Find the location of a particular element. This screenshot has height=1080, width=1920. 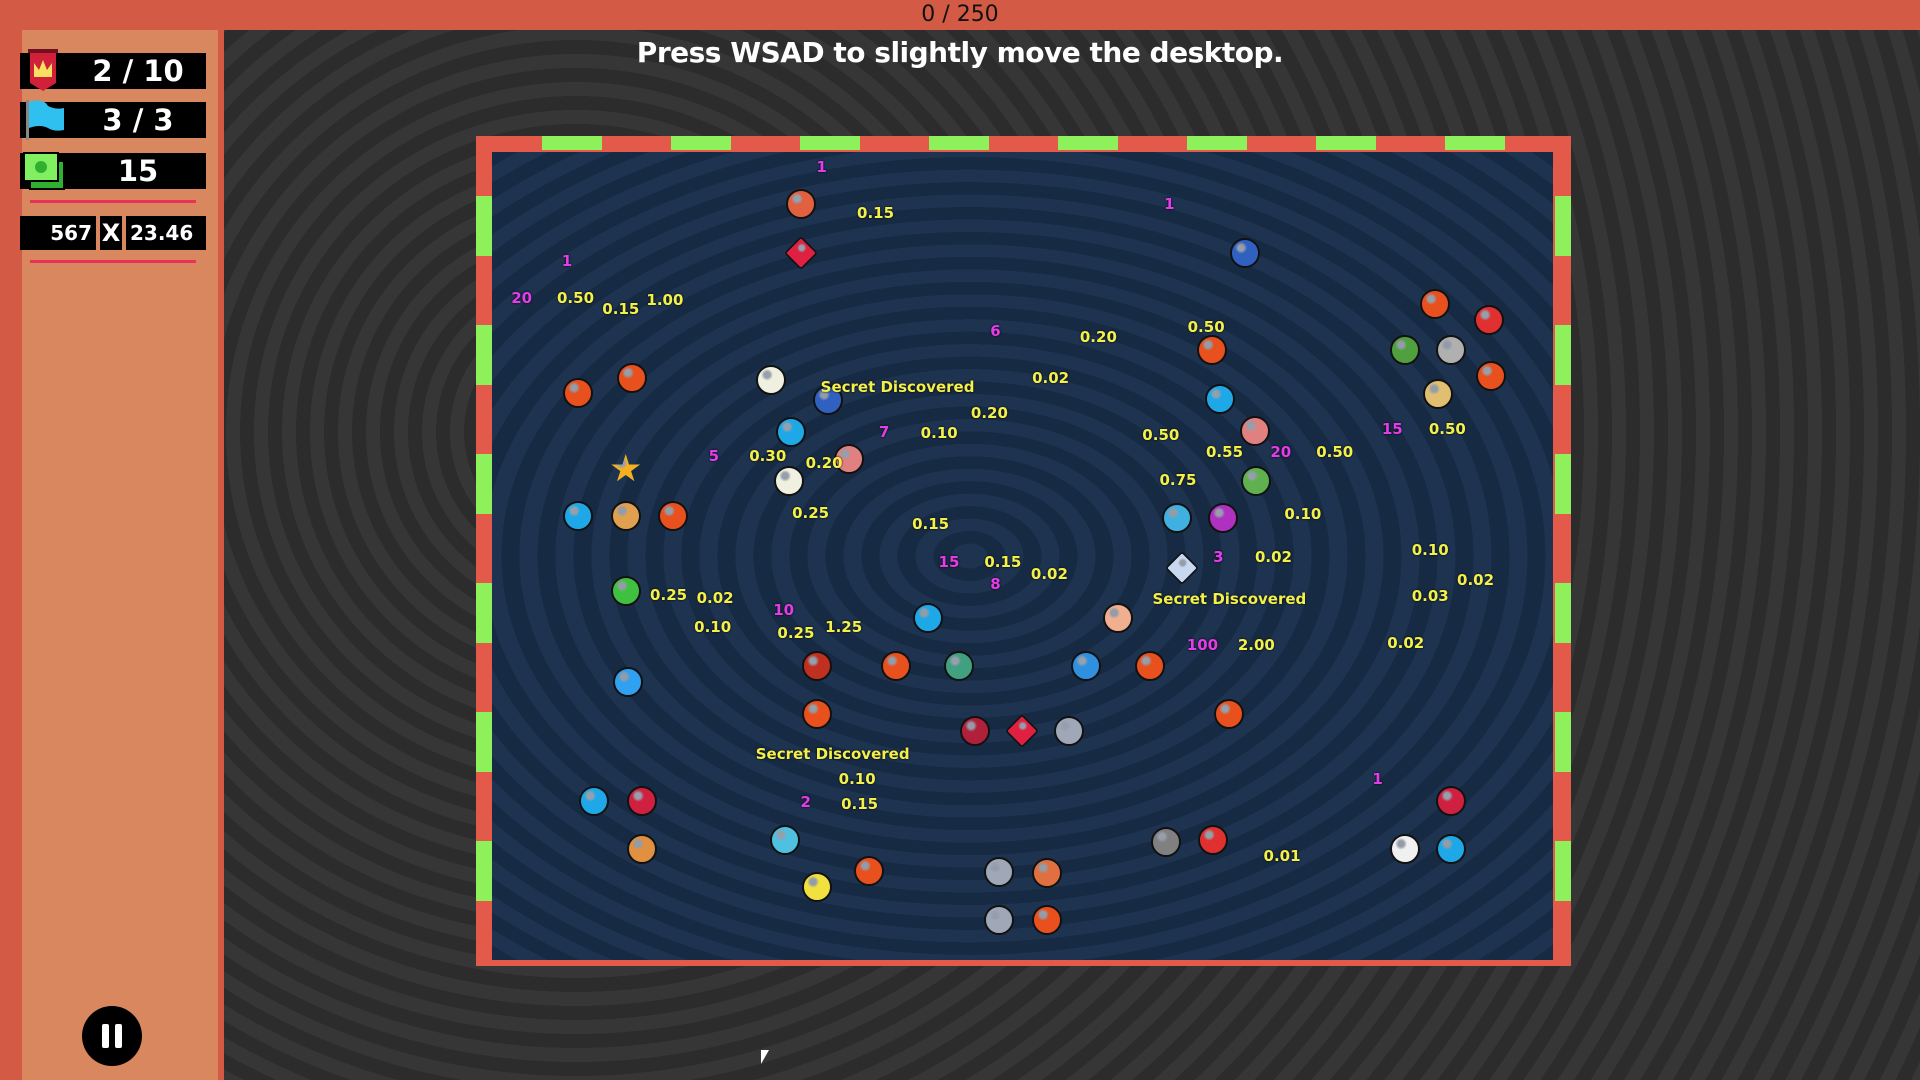

water-drop-icon is located at coordinates (628, 682).